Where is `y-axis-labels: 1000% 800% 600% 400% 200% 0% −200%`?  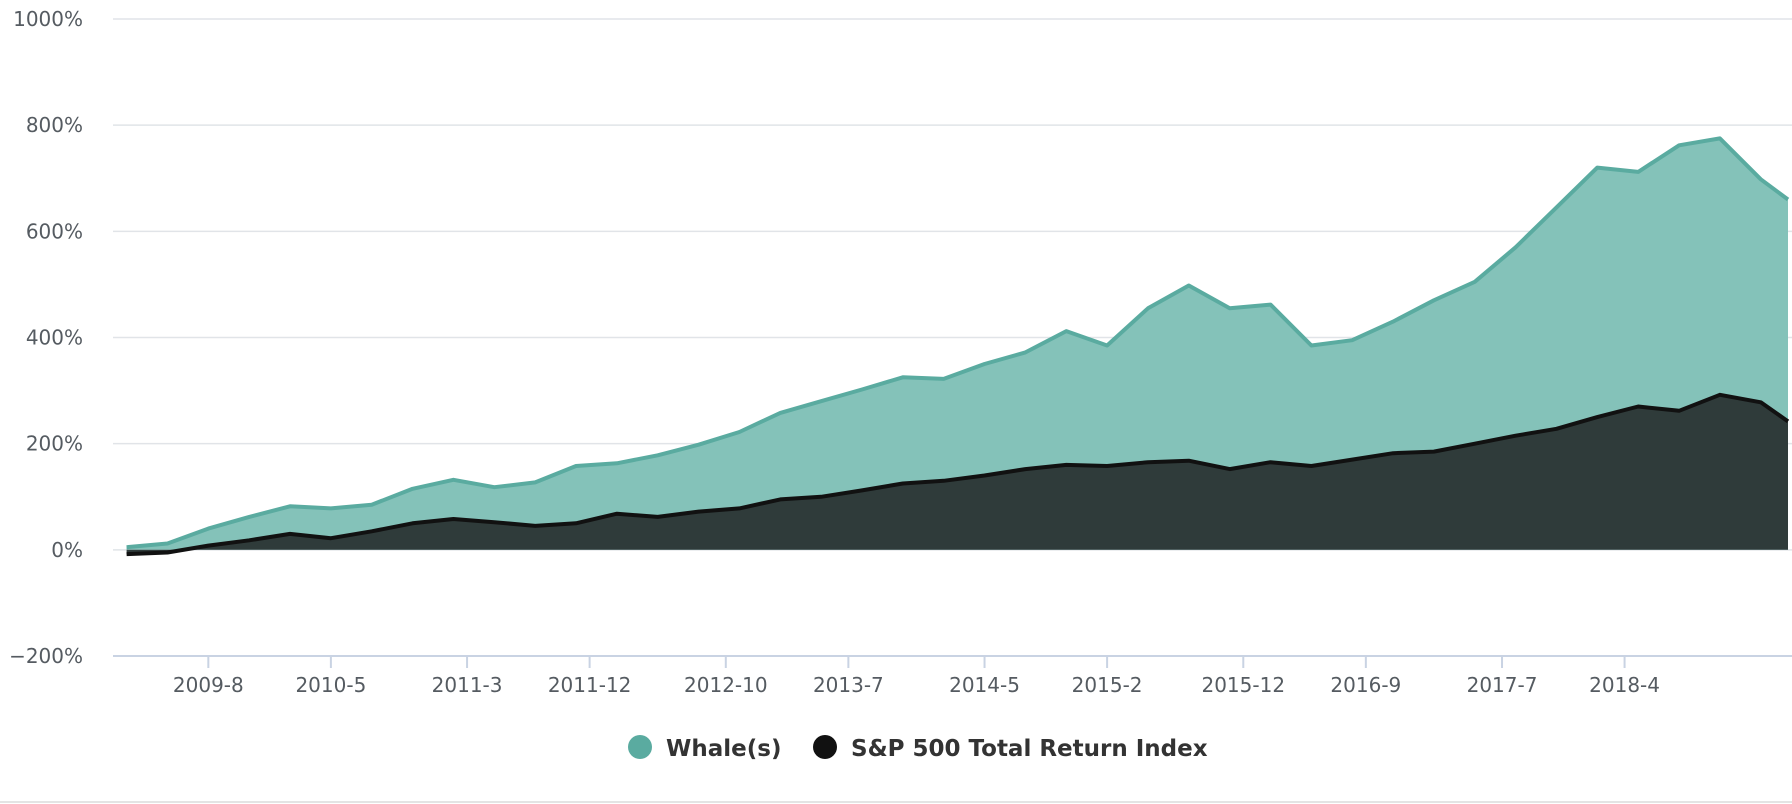
y-axis-labels: 1000% 800% 600% 400% 200% 0% −200% is located at coordinates (46, 337).